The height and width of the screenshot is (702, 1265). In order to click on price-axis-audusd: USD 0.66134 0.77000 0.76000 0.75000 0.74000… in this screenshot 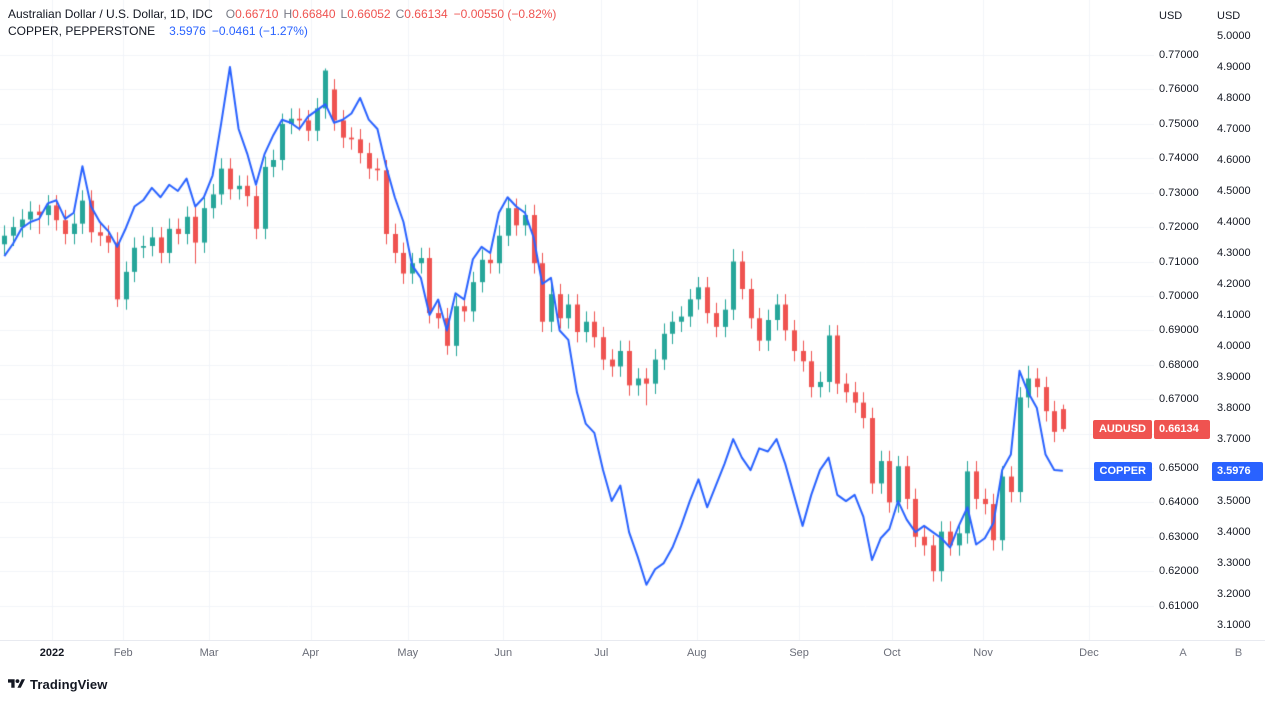, I will do `click(1183, 320)`.